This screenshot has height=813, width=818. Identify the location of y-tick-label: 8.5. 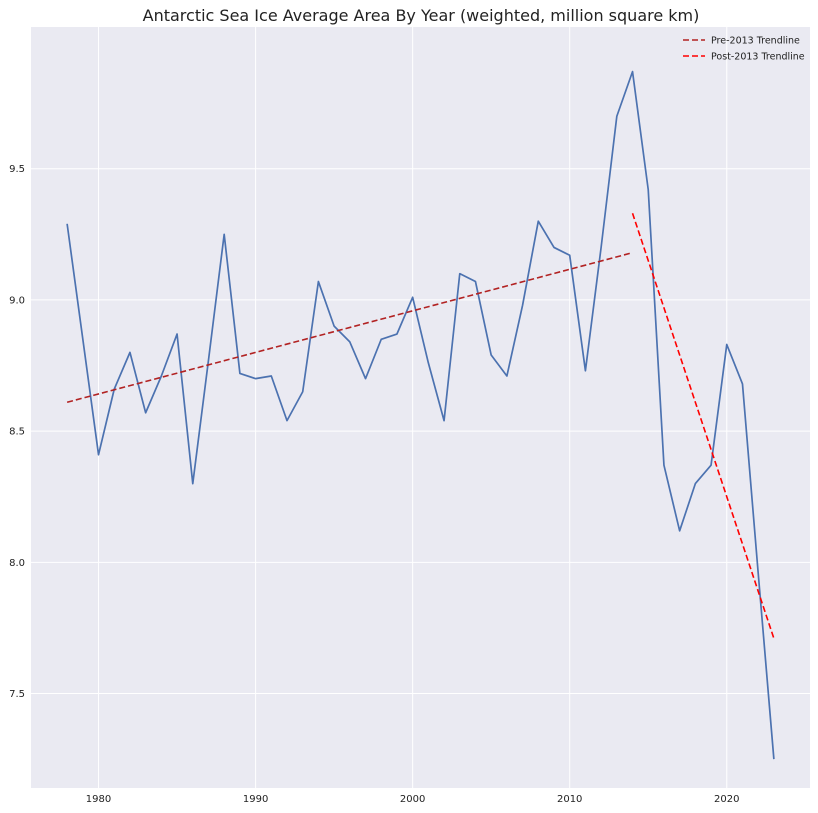
(17, 432).